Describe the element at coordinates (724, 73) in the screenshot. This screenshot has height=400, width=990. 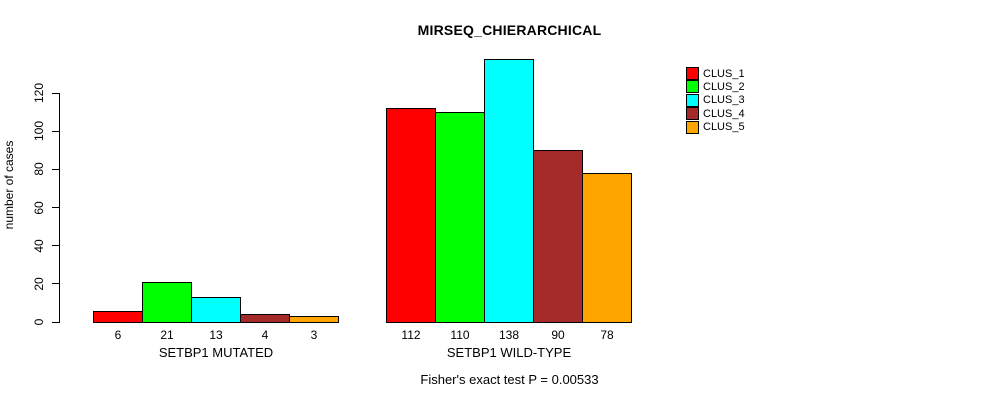
I see `legend-label: CLUS_1` at that location.